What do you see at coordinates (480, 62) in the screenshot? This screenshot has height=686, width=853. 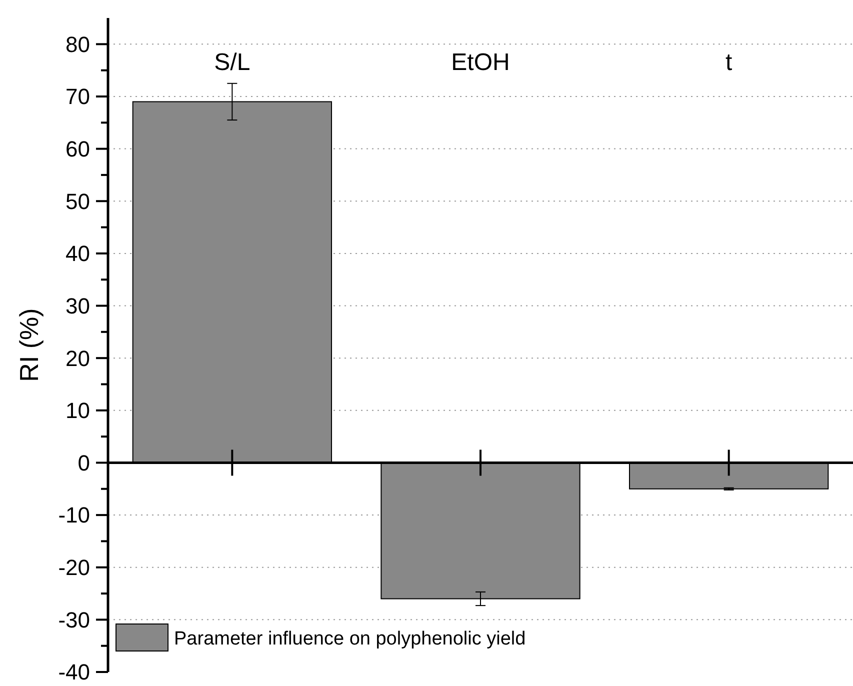 I see `x-tick-label: EtOH` at bounding box center [480, 62].